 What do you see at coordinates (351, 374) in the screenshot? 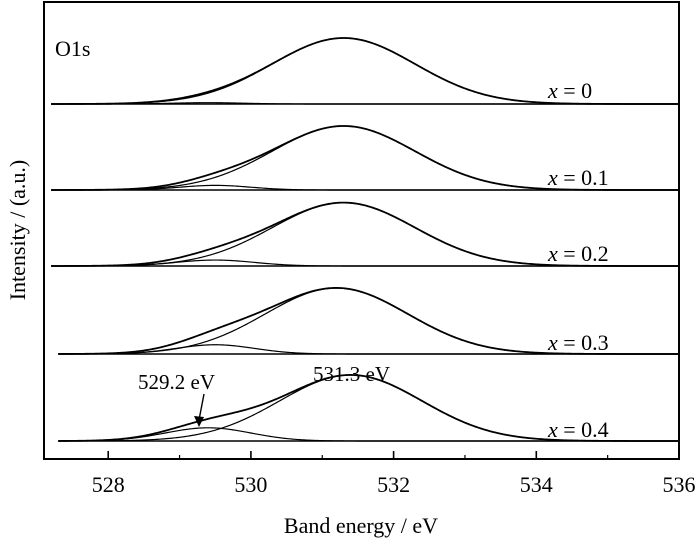
I see `annotation-531-label: 531.3 eV` at bounding box center [351, 374].